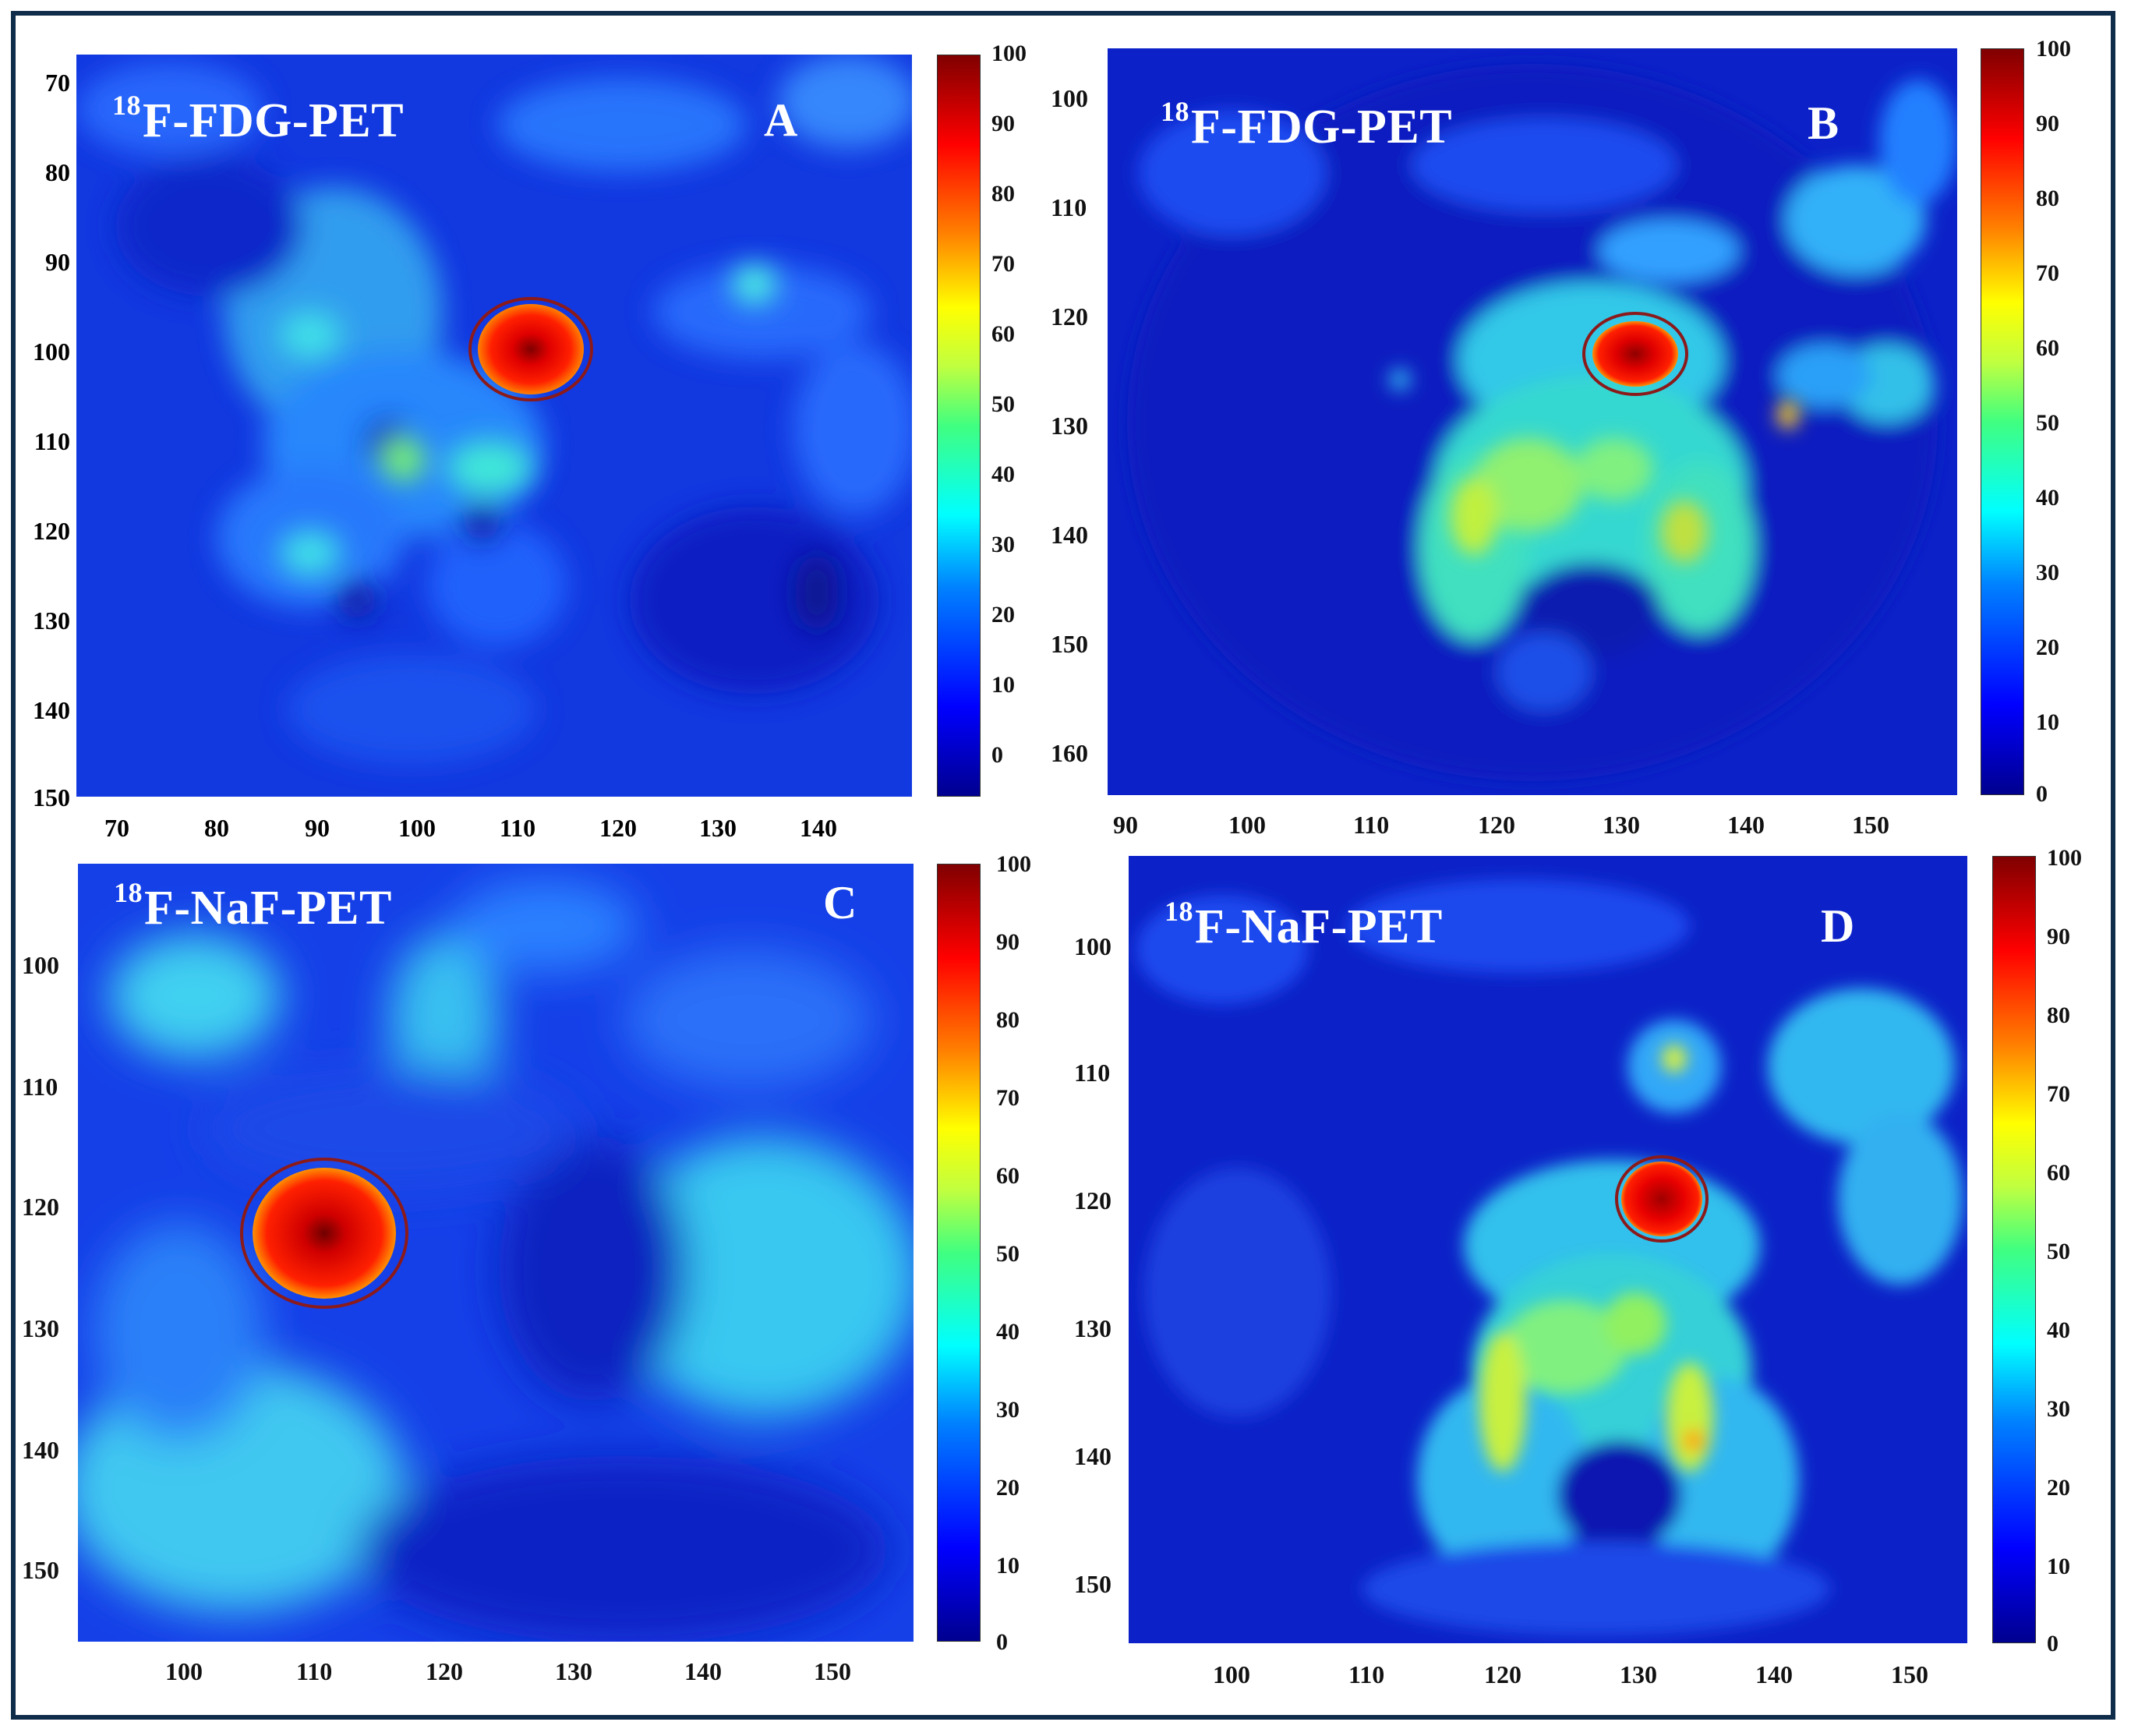  What do you see at coordinates (40, 1207) in the screenshot?
I see `panel-c-ytick: 120` at bounding box center [40, 1207].